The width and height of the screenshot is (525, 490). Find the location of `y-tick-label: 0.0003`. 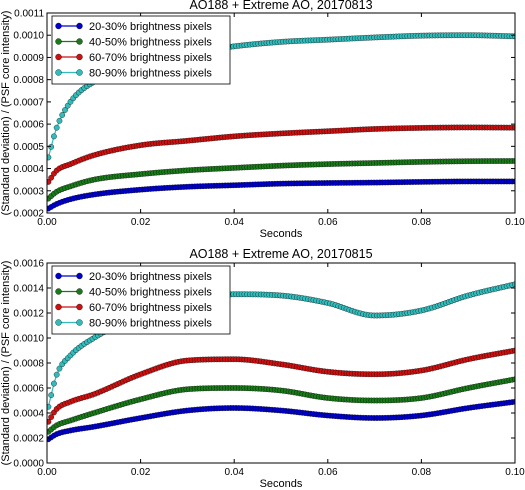

y-tick-label: 0.0003 is located at coordinates (28, 191).